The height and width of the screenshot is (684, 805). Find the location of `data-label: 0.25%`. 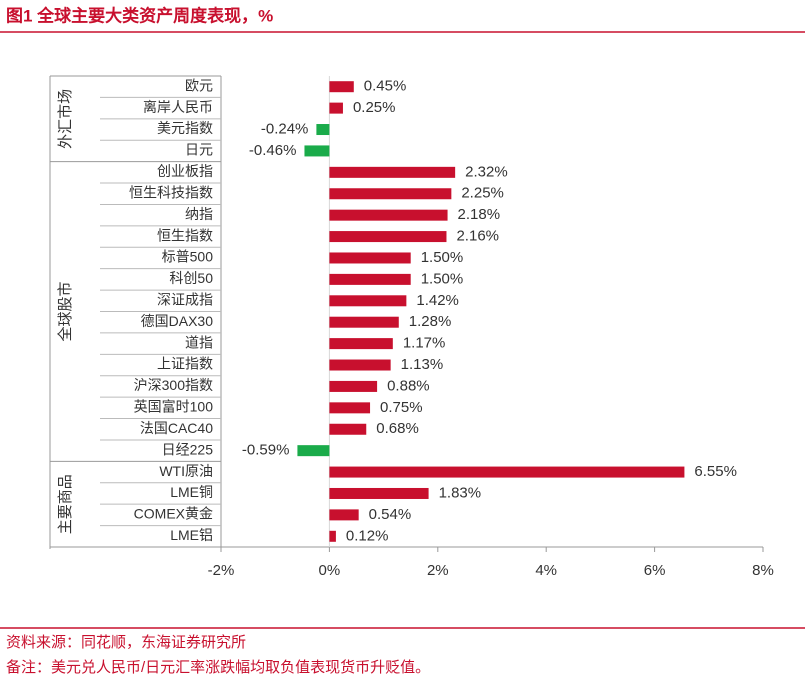

data-label: 0.25% is located at coordinates (374, 107).